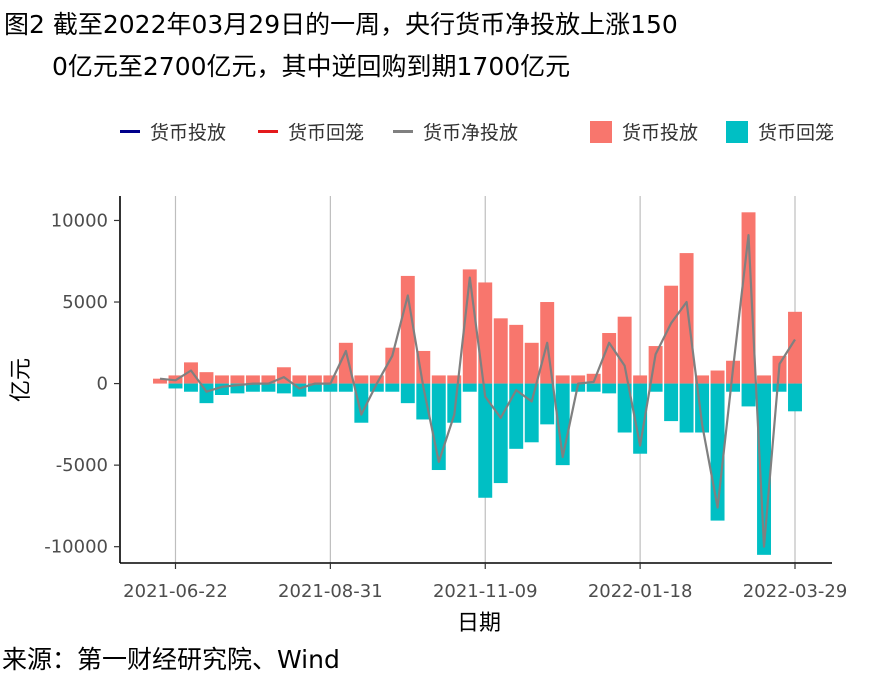 The image size is (885, 688). I want to click on x-tick-label: 2021-11-09, so click(485, 591).